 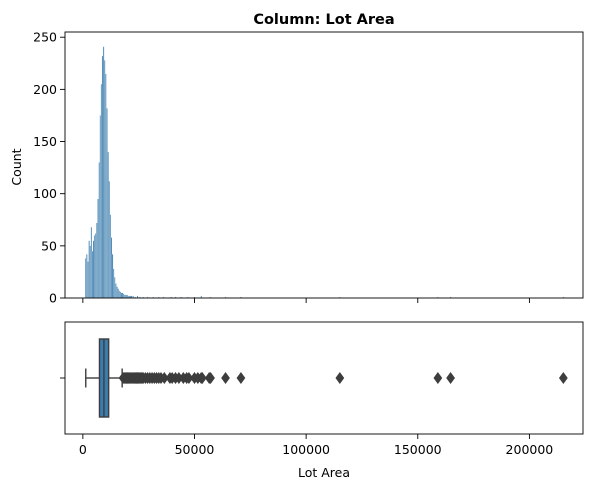 What do you see at coordinates (83, 449) in the screenshot?
I see `x-tick-label: 0` at bounding box center [83, 449].